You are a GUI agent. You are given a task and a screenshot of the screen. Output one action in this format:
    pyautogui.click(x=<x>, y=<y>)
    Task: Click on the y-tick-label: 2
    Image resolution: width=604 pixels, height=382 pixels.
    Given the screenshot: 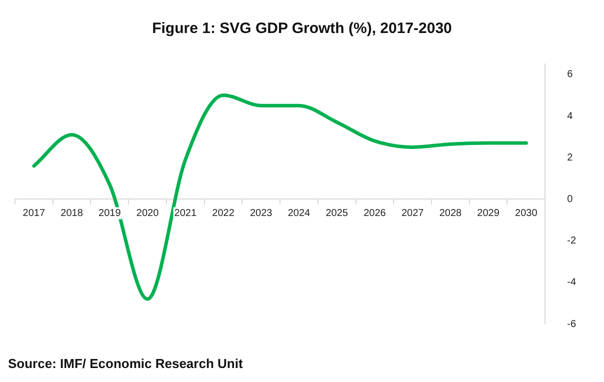 What is the action you would take?
    pyautogui.click(x=570, y=158)
    